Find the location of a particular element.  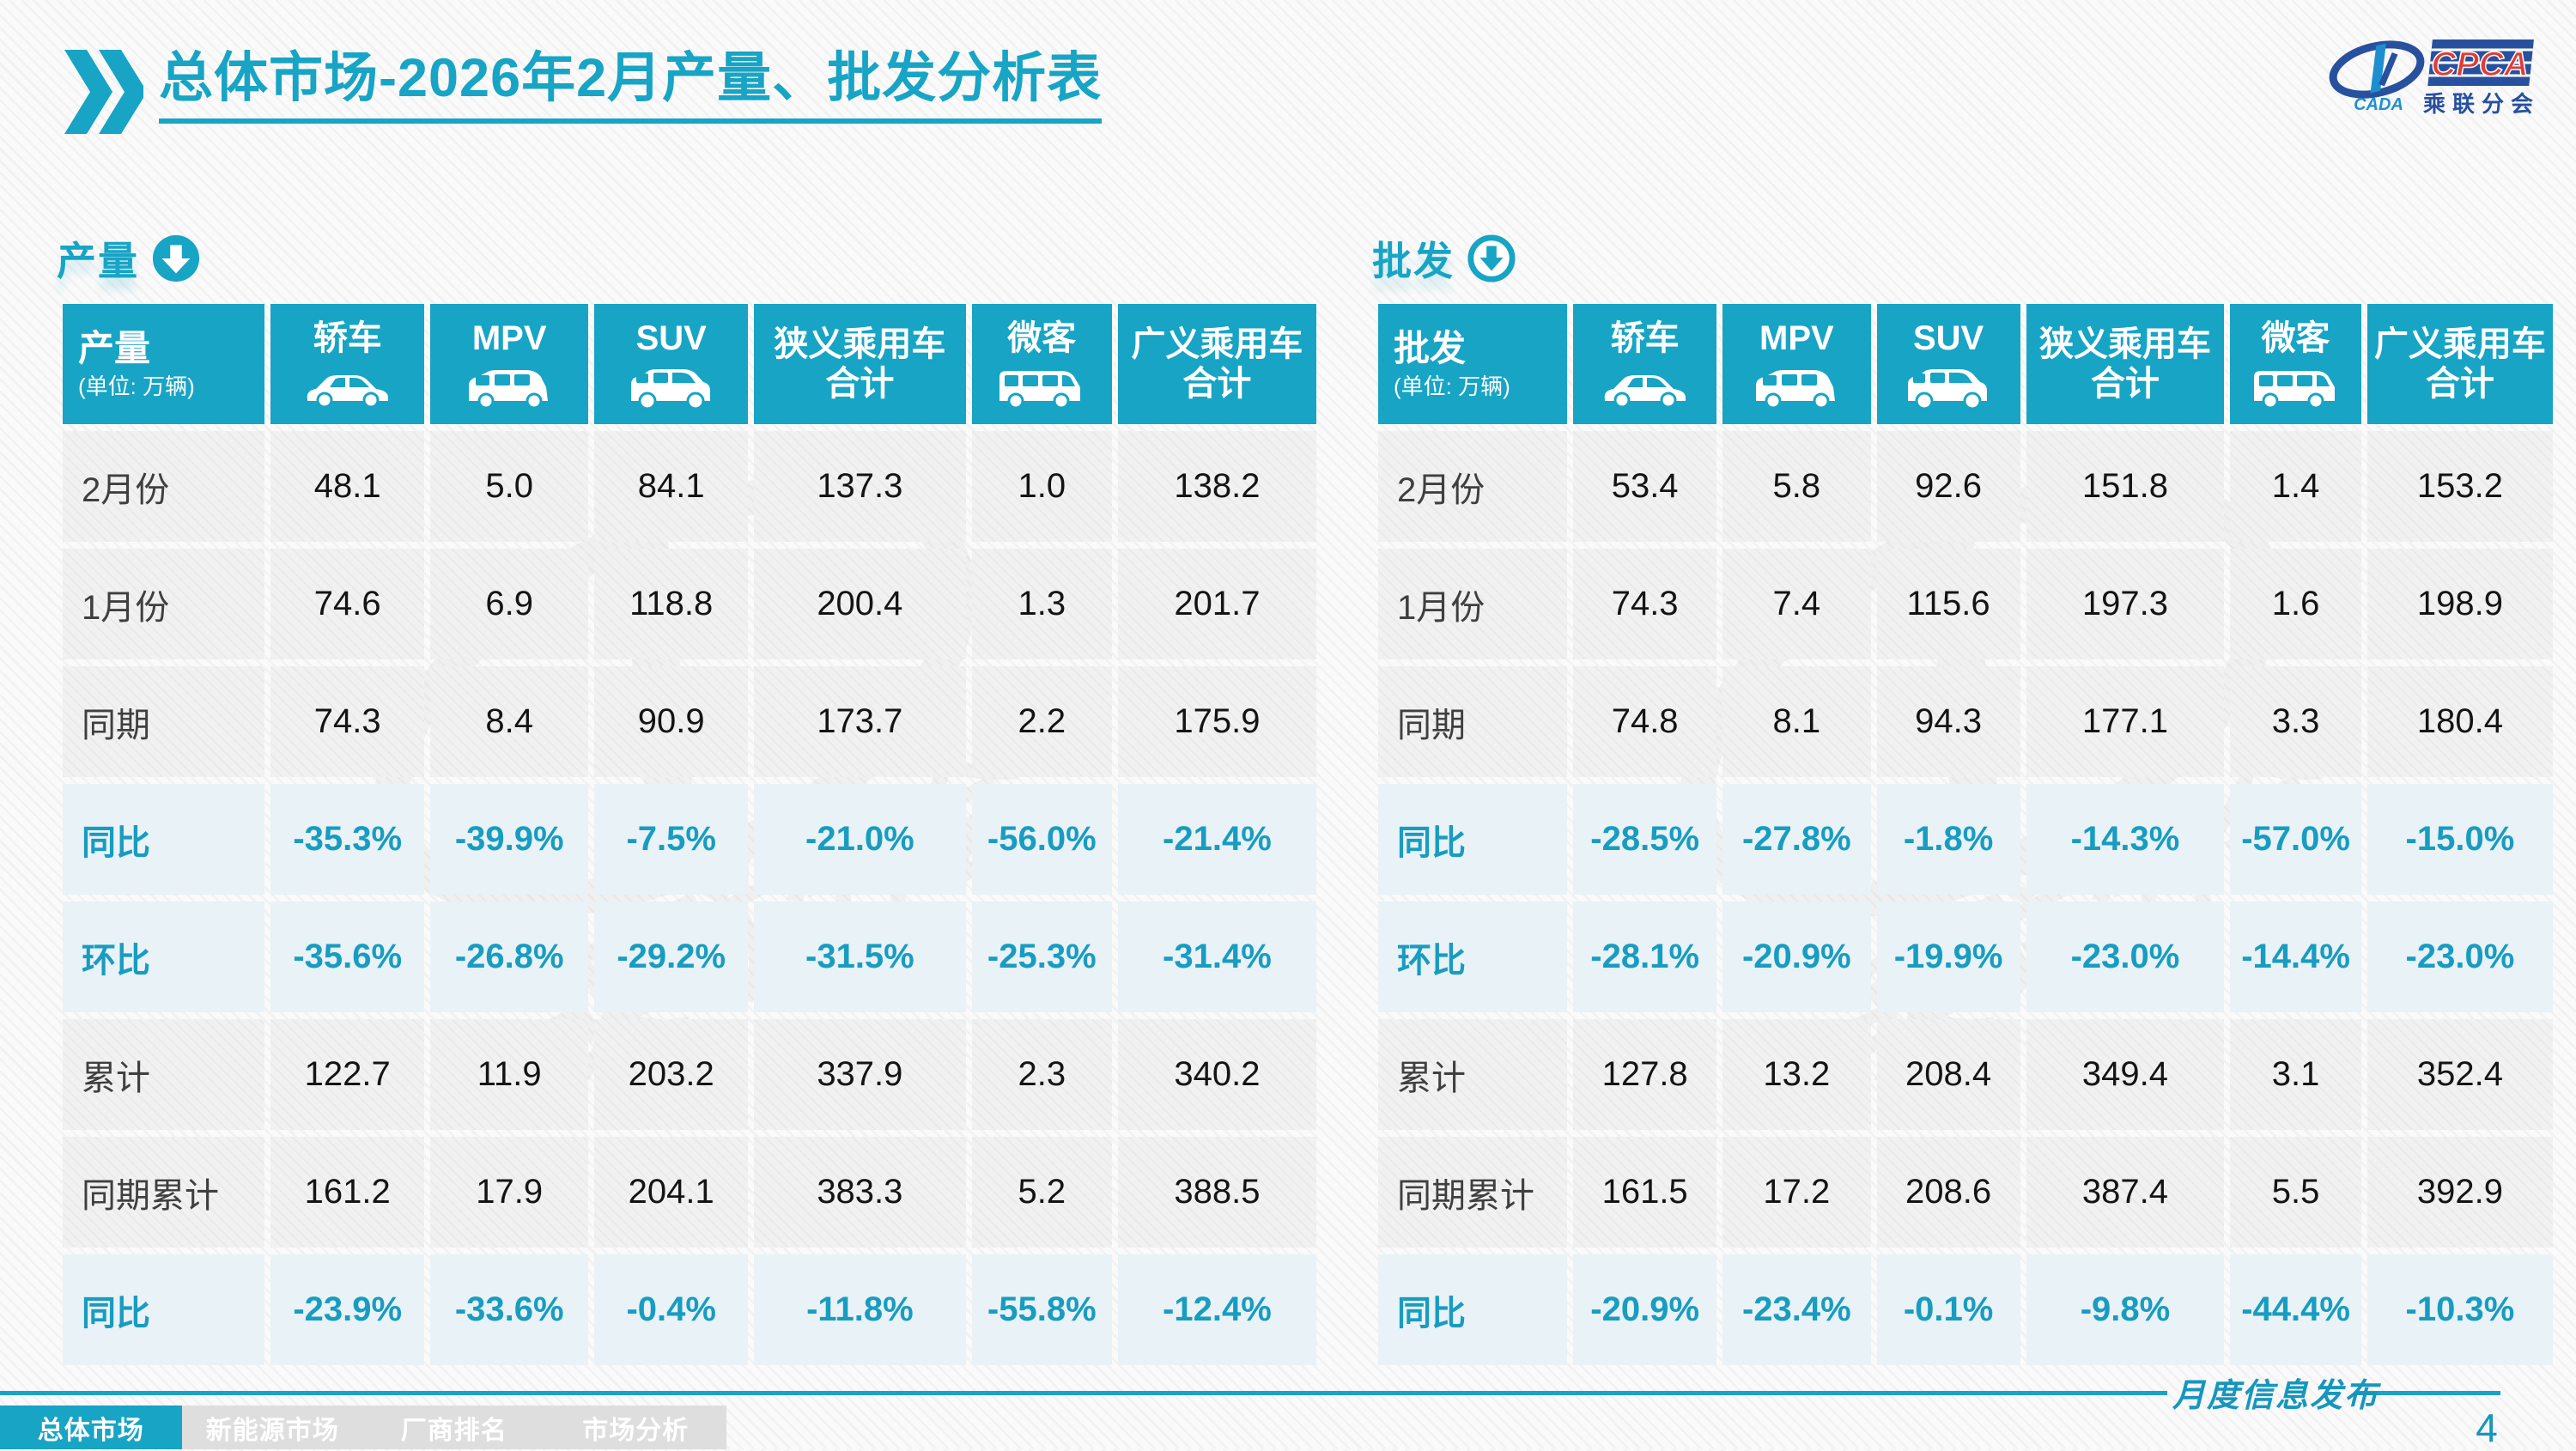

value-cell: 383.3 is located at coordinates (860, 1193).